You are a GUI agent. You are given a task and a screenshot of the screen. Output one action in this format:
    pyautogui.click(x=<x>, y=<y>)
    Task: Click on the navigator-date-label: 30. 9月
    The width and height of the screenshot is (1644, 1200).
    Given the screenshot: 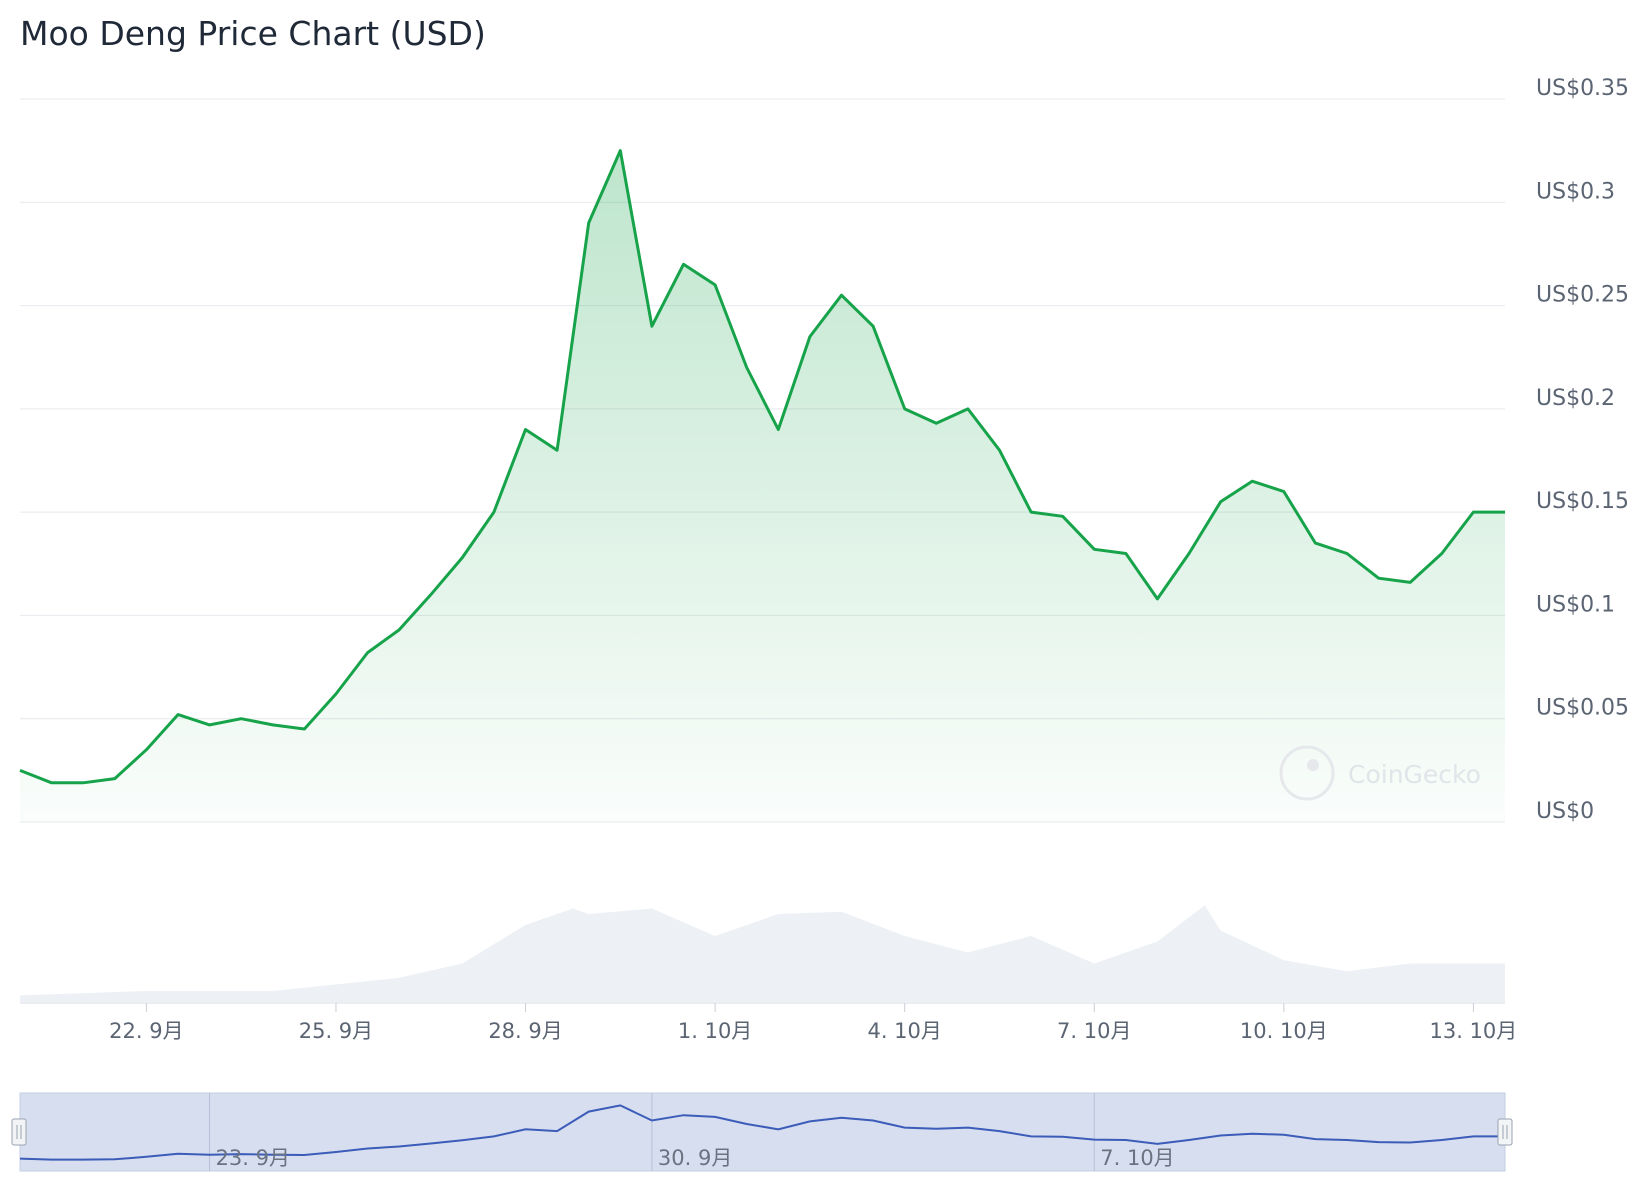 What is the action you would take?
    pyautogui.click(x=695, y=1158)
    